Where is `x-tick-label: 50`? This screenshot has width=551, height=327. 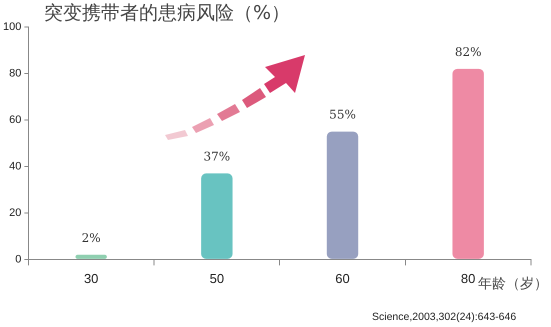 x-tick-label: 50 is located at coordinates (217, 278).